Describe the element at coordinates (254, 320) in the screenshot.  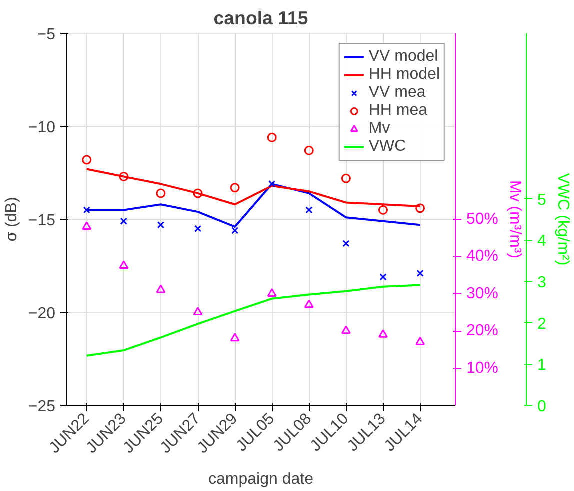
I see `line-series` at that location.